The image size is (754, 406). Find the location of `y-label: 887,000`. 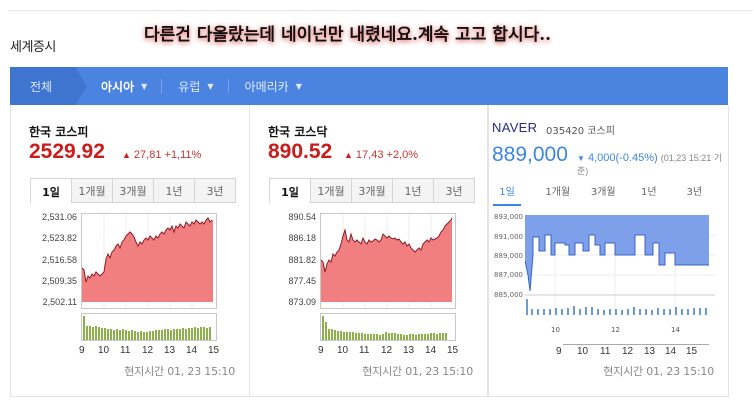

y-label: 887,000 is located at coordinates (508, 275).